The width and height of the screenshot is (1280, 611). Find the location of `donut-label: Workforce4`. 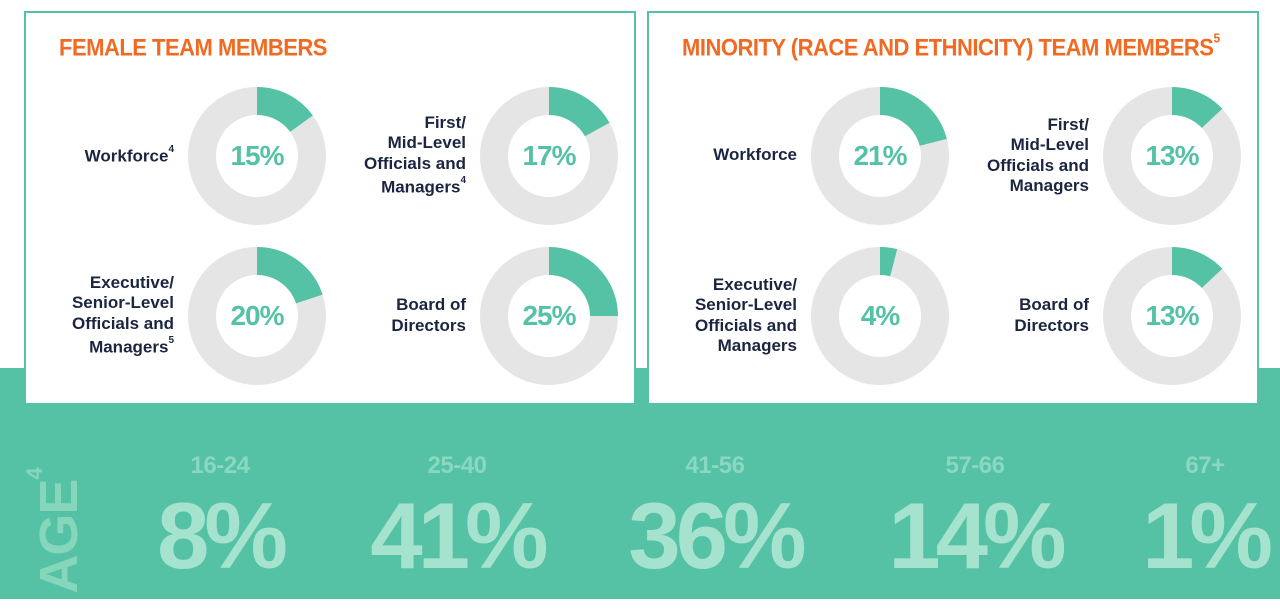

donut-label: Workforce4 is located at coordinates (87, 155).